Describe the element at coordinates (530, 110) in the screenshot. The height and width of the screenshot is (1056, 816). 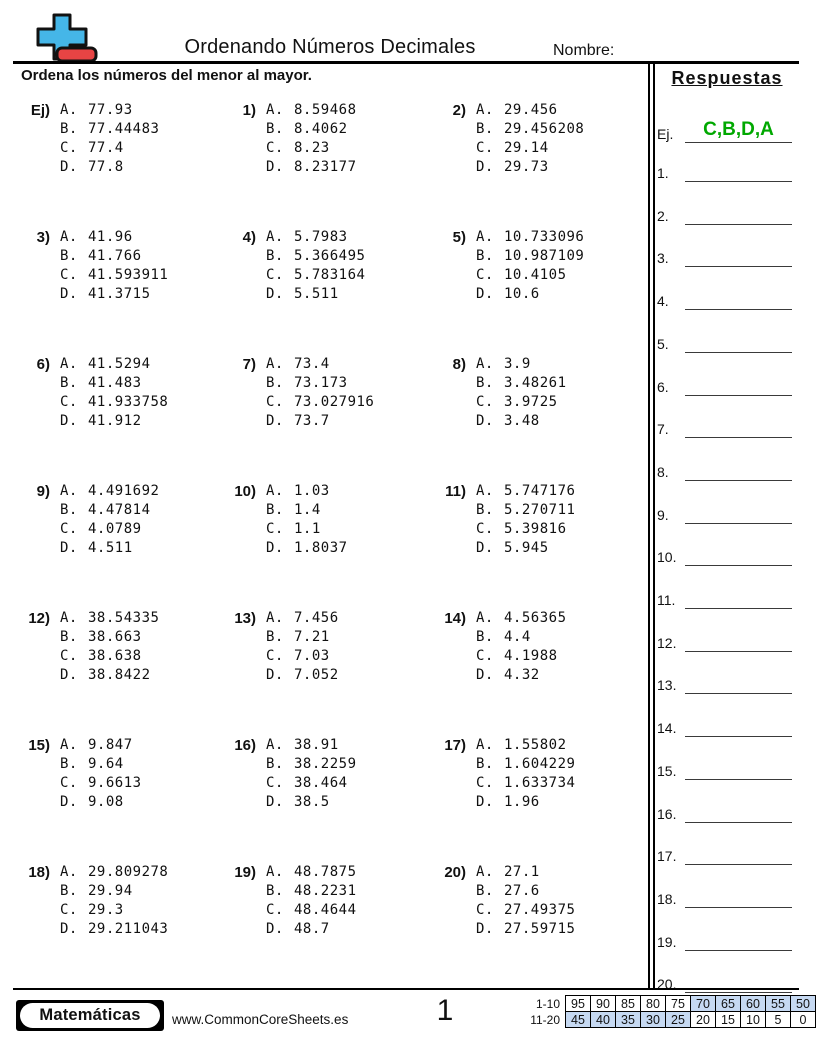
I see `option-row: A. 29.456` at that location.